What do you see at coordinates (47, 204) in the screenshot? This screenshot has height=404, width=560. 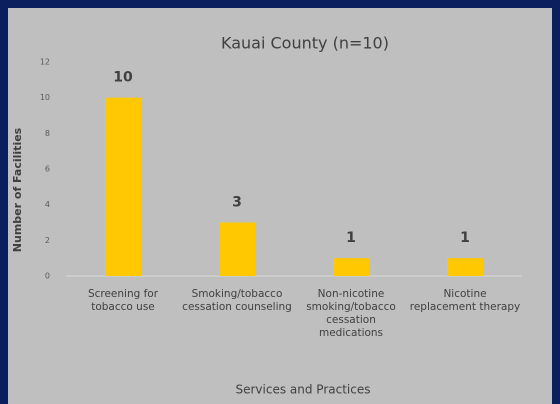 I see `y-tick-label: 4` at bounding box center [47, 204].